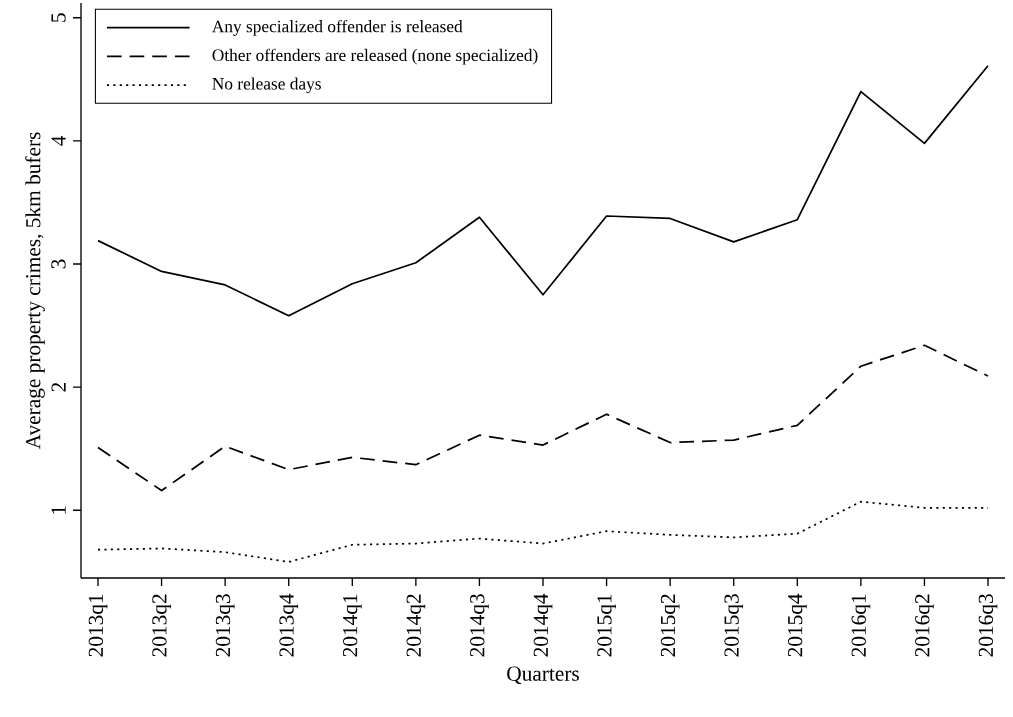  Describe the element at coordinates (266, 85) in the screenshot. I see `legend-label: No release days` at that location.